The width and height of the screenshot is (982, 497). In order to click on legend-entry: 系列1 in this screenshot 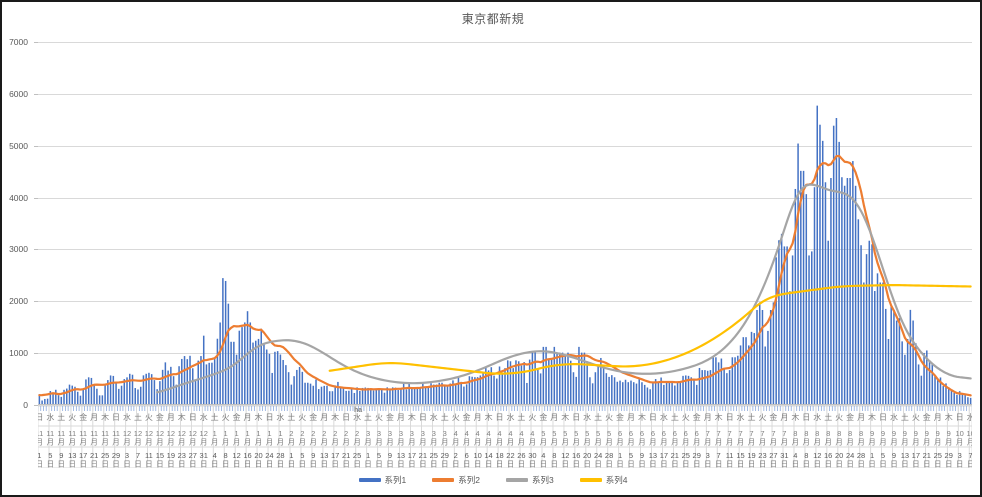, I will do `click(382, 480)`.